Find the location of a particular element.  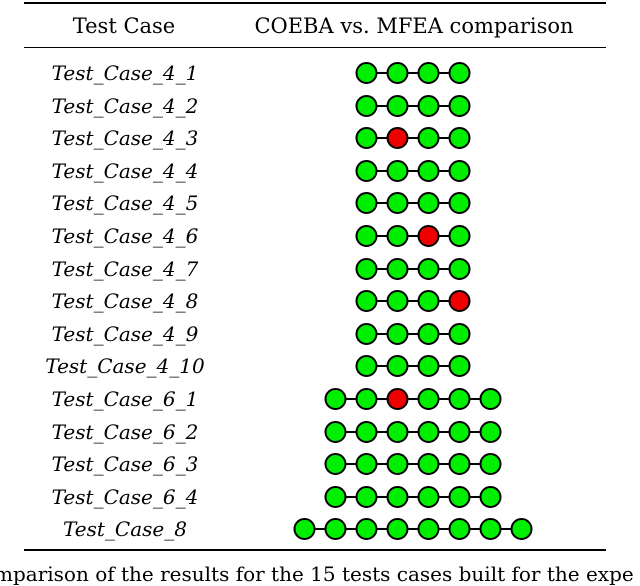

test-case-name: Test_Case_4_2 is located at coordinates (125, 105).